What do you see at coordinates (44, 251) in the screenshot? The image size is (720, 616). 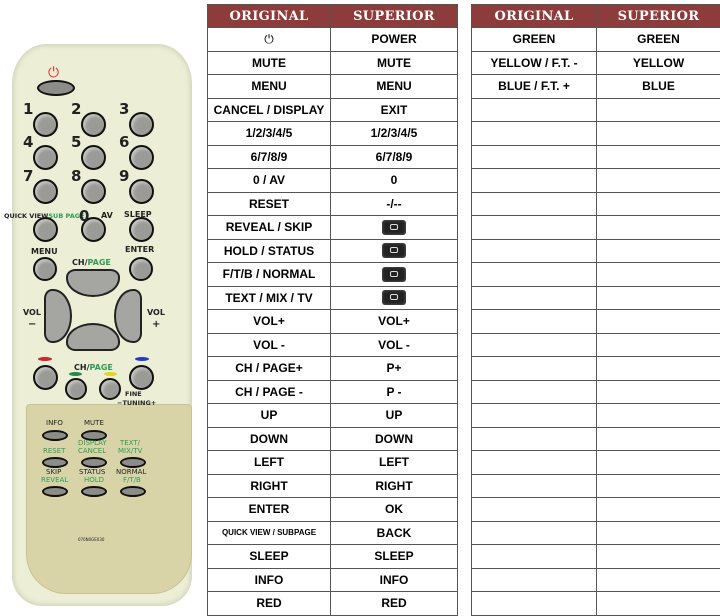 I see `menu-label: MENU` at bounding box center [44, 251].